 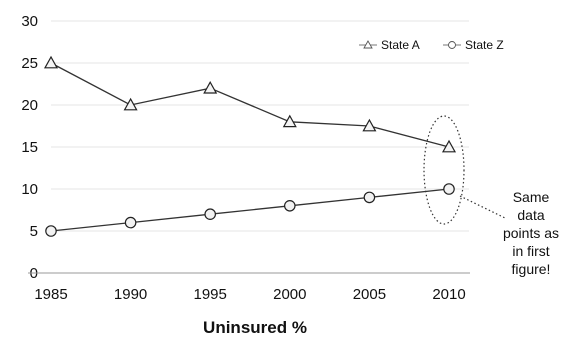 I want to click on x-axis-ticks: 1985 1990 1995 2000 2005 2010, so click(x=249, y=294).